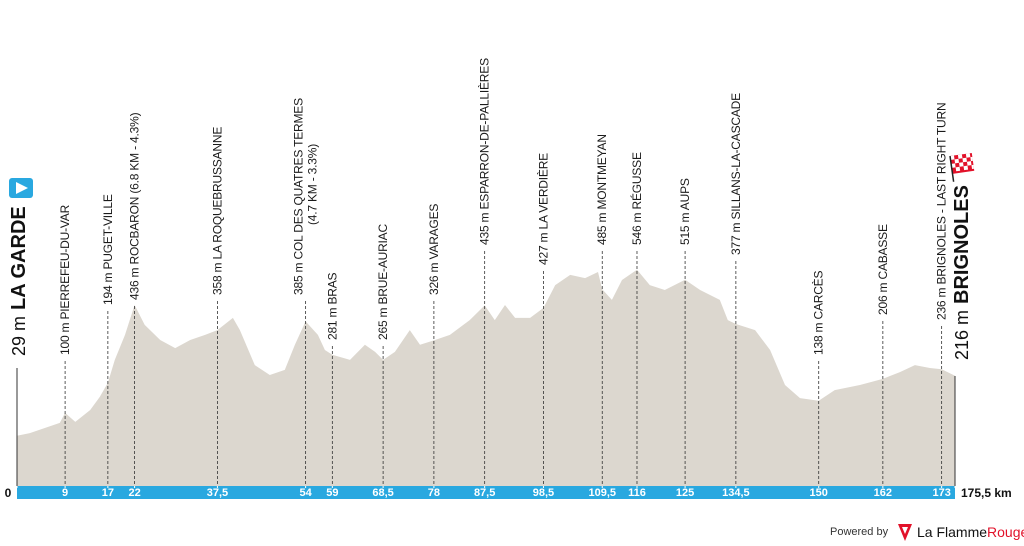  Describe the element at coordinates (952, 532) in the screenshot. I see `brand-name: La Flamme` at that location.